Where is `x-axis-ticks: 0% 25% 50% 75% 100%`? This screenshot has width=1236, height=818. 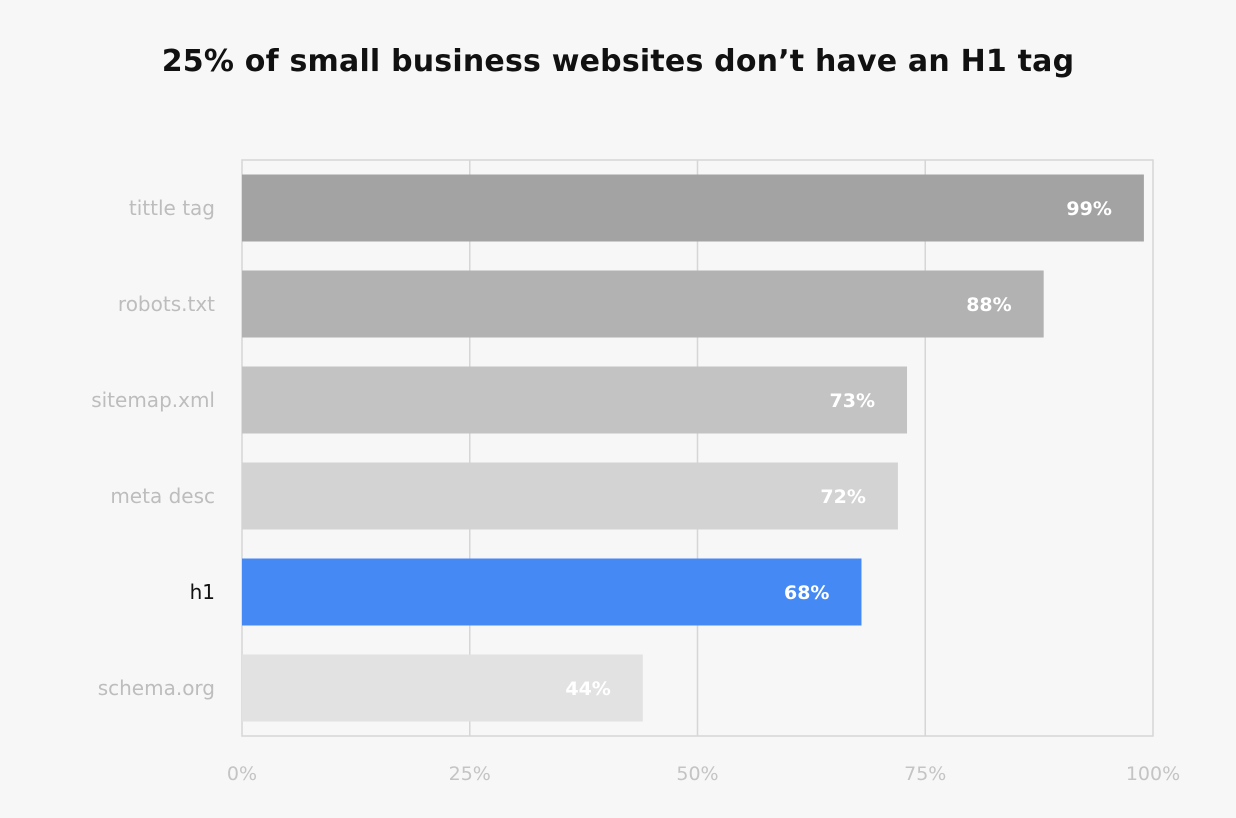 x-axis-ticks: 0% 25% 50% 75% 100% is located at coordinates (703, 774).